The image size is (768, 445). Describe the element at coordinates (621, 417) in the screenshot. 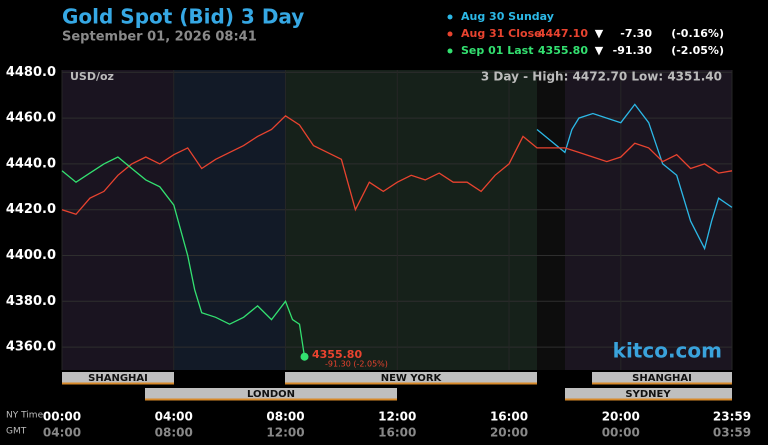

I see `x-tick-label: 20:00` at that location.